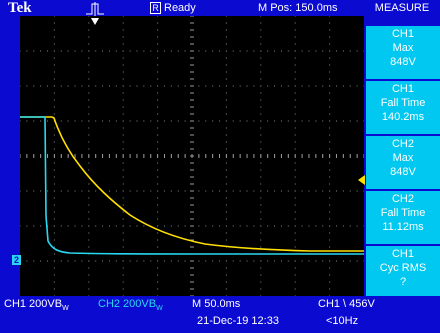  What do you see at coordinates (16, 260) in the screenshot?
I see `ch2-ground-marker: 2` at bounding box center [16, 260].